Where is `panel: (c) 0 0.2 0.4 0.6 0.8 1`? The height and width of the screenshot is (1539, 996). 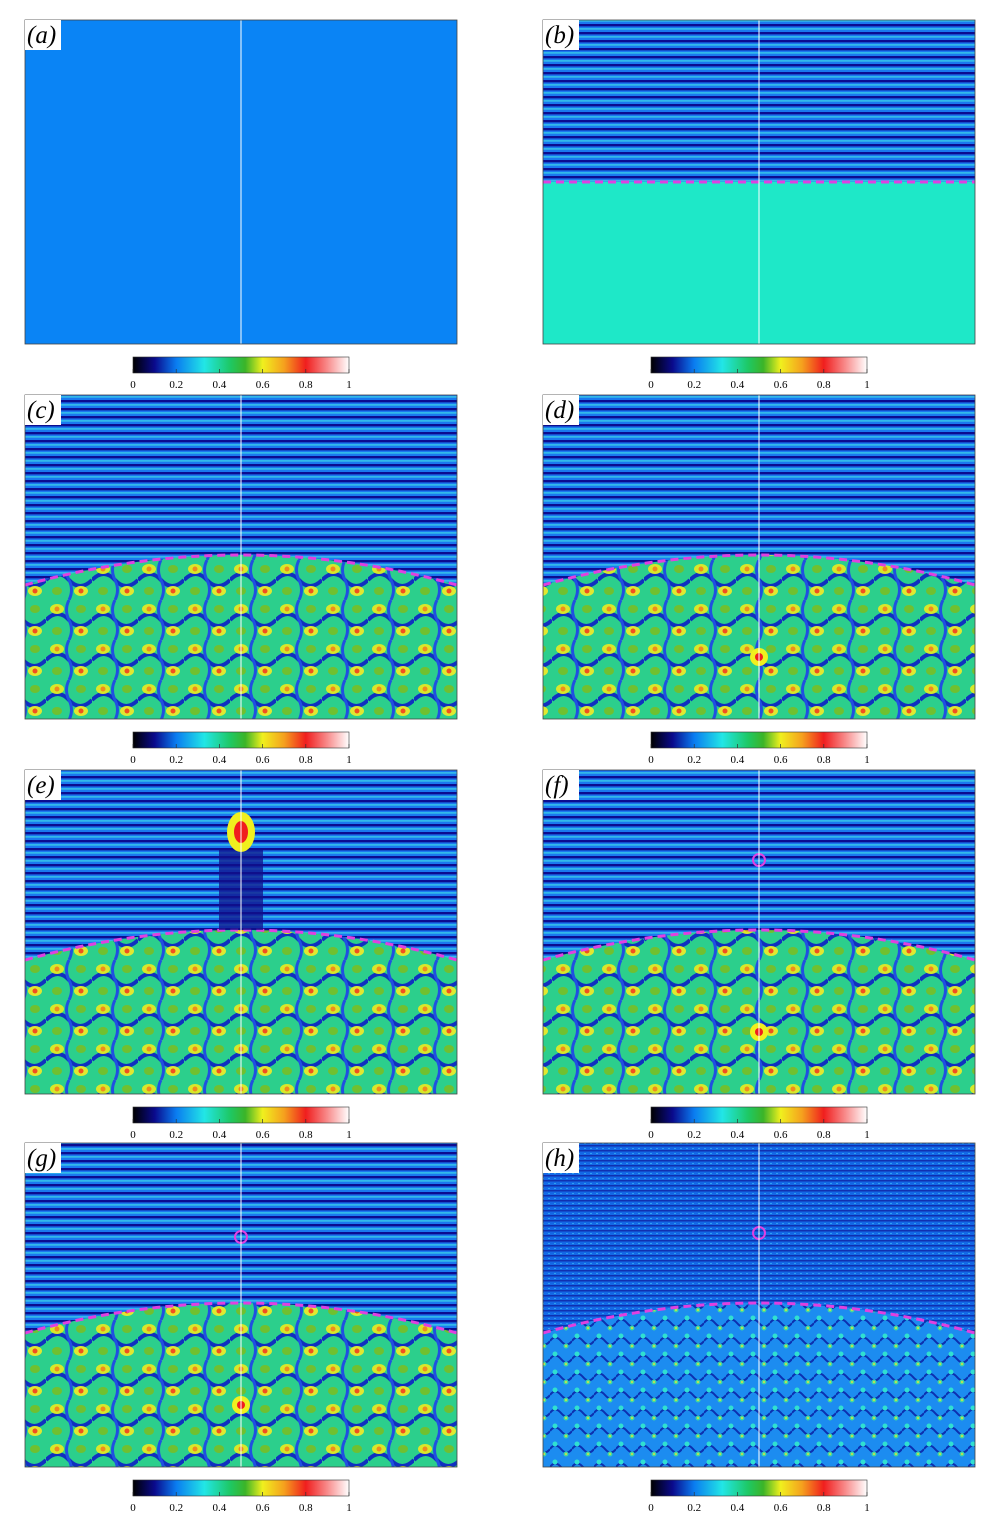
panel: (c) 0 0.2 0.4 0.6 0.8 1 is located at coordinates (241, 580).